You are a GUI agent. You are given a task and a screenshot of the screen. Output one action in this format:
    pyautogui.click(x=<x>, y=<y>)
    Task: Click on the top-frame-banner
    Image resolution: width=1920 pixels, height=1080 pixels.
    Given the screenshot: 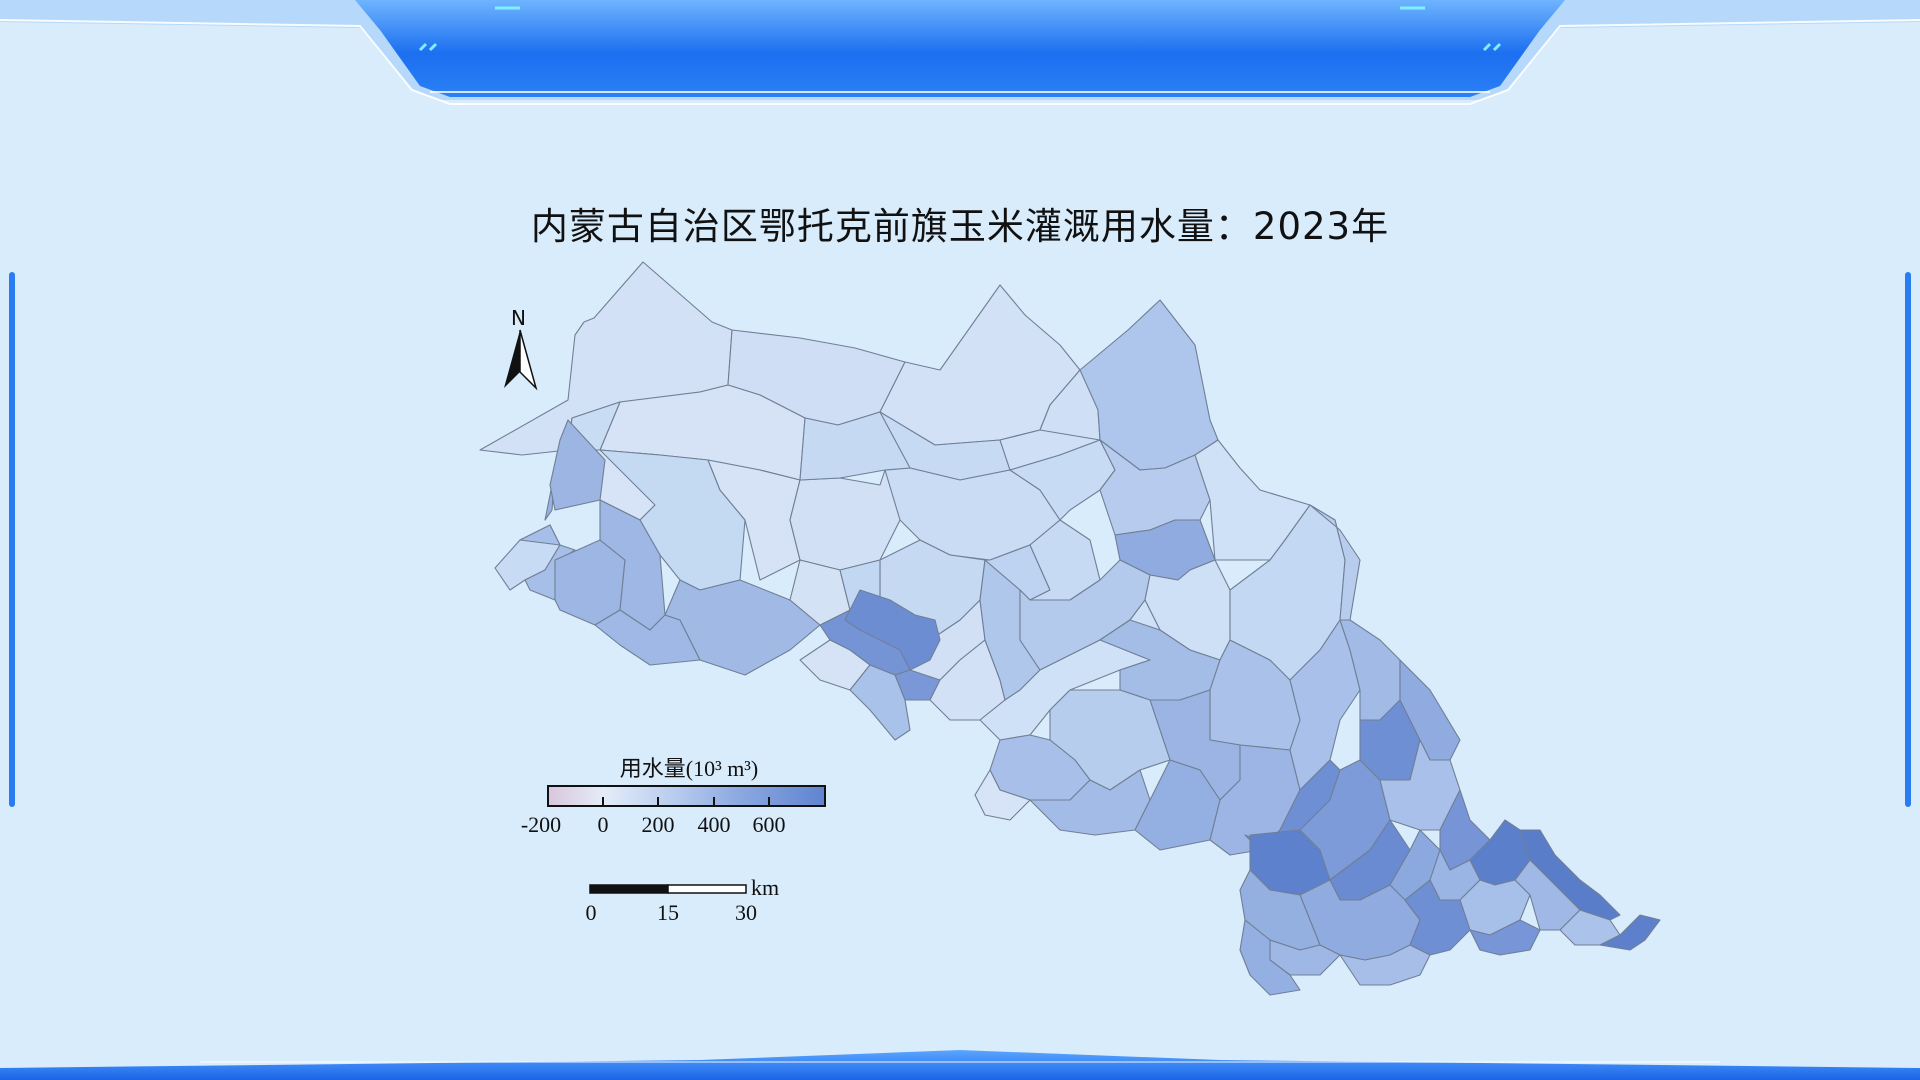 What is the action you would take?
    pyautogui.click(x=960, y=52)
    